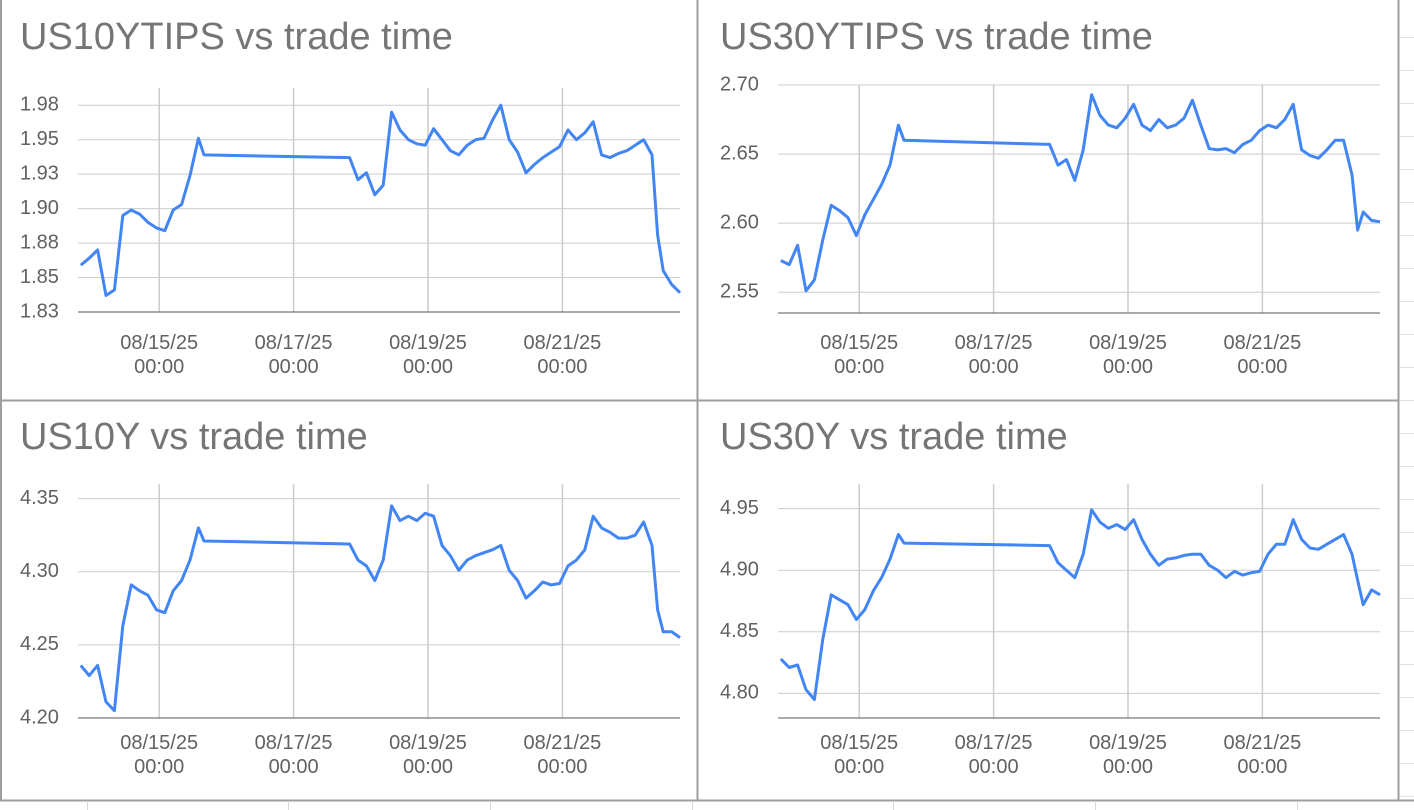  What do you see at coordinates (739, 569) in the screenshot?
I see `y-tick-label: 4.90` at bounding box center [739, 569].